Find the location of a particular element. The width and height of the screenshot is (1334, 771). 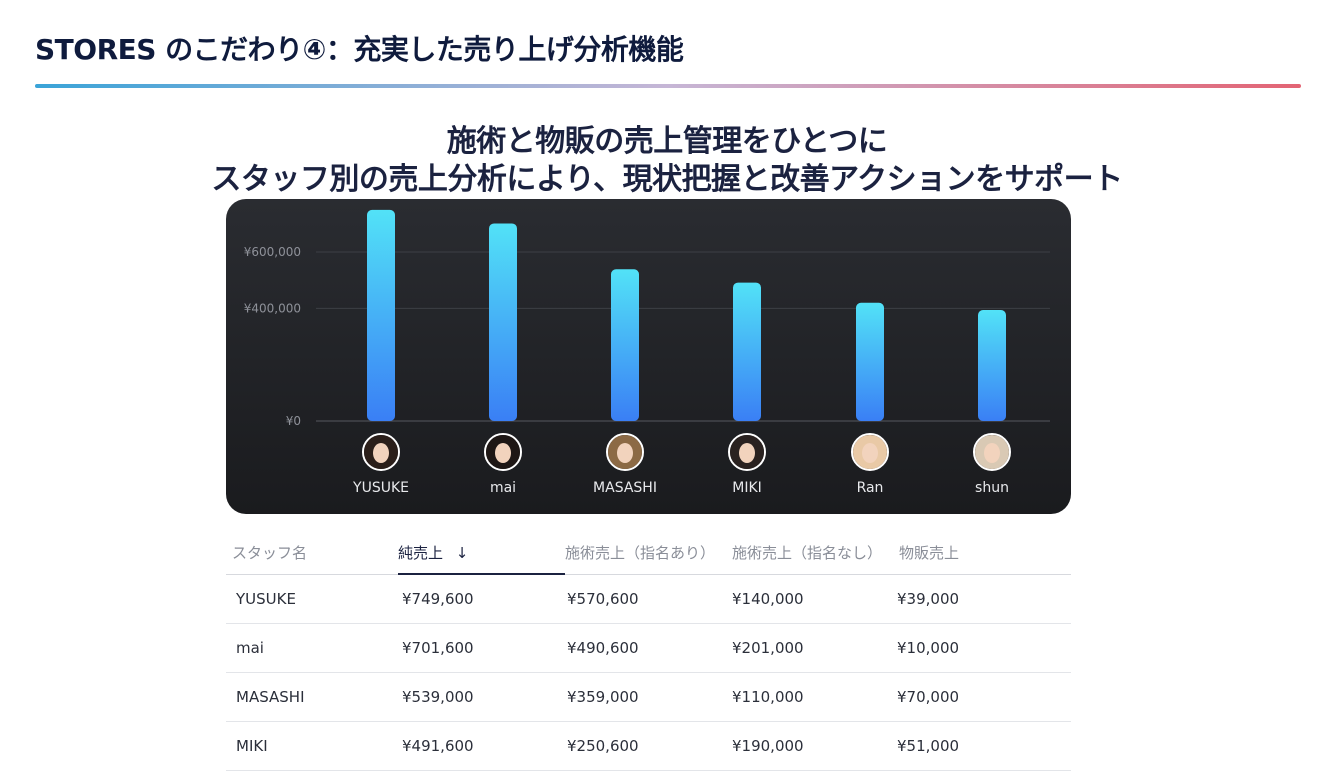

y-tick-label: ¥400,000 is located at coordinates (272, 308).